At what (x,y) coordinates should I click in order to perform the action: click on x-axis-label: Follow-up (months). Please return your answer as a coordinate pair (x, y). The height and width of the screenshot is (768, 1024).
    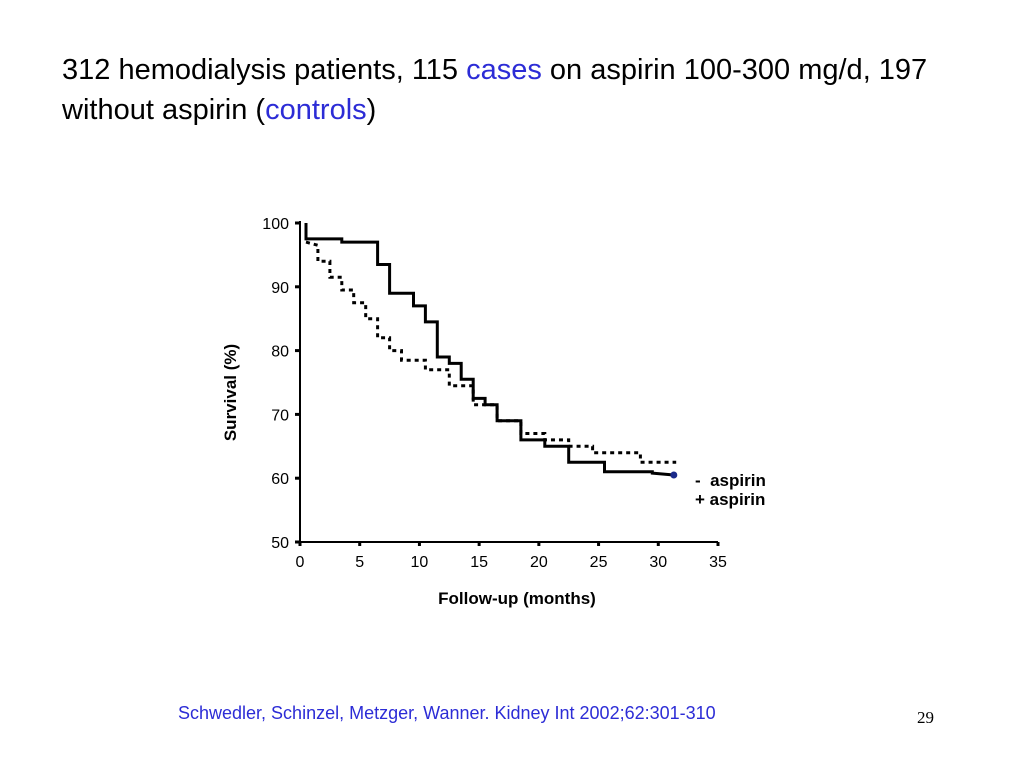
    Looking at the image, I should click on (517, 598).